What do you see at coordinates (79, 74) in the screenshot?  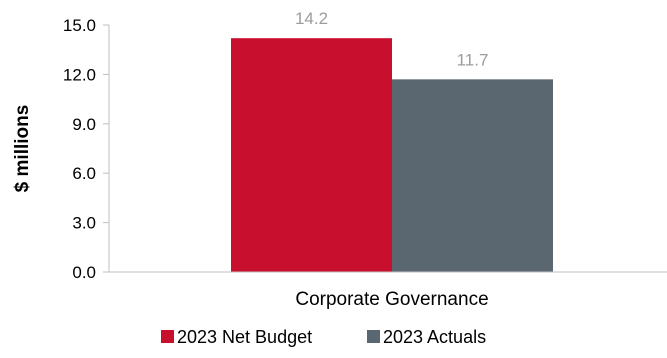 I see `y-tick-label: 12.0` at bounding box center [79, 74].